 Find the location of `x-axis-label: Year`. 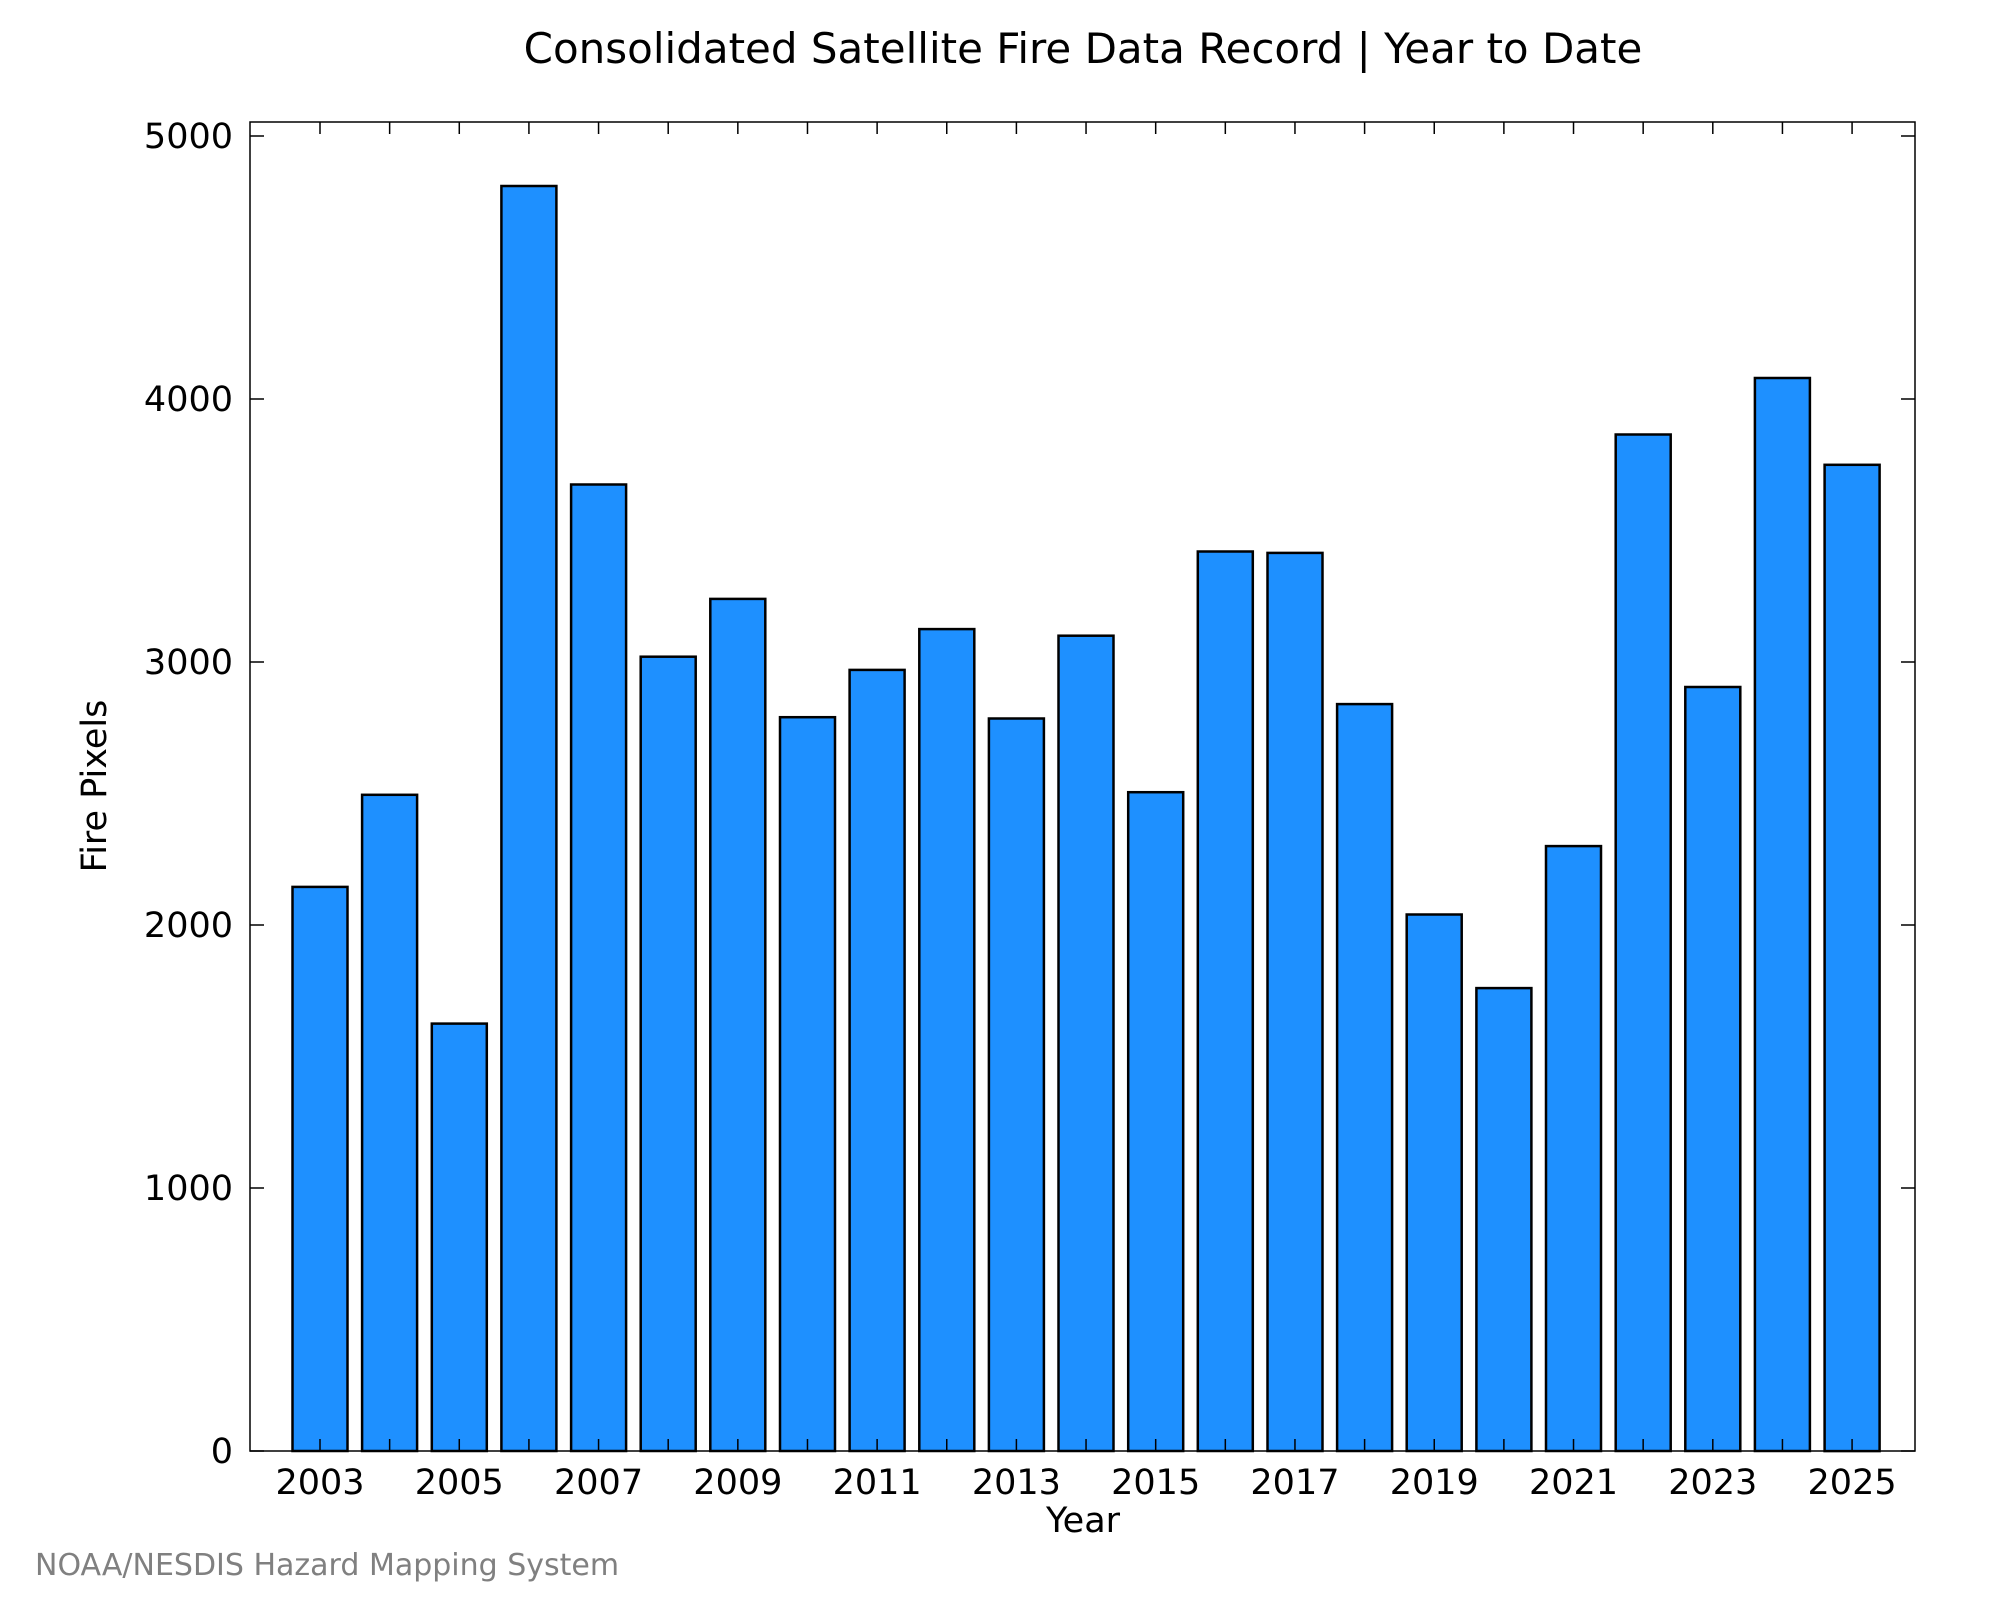

x-axis-label: Year is located at coordinates (1083, 1521).